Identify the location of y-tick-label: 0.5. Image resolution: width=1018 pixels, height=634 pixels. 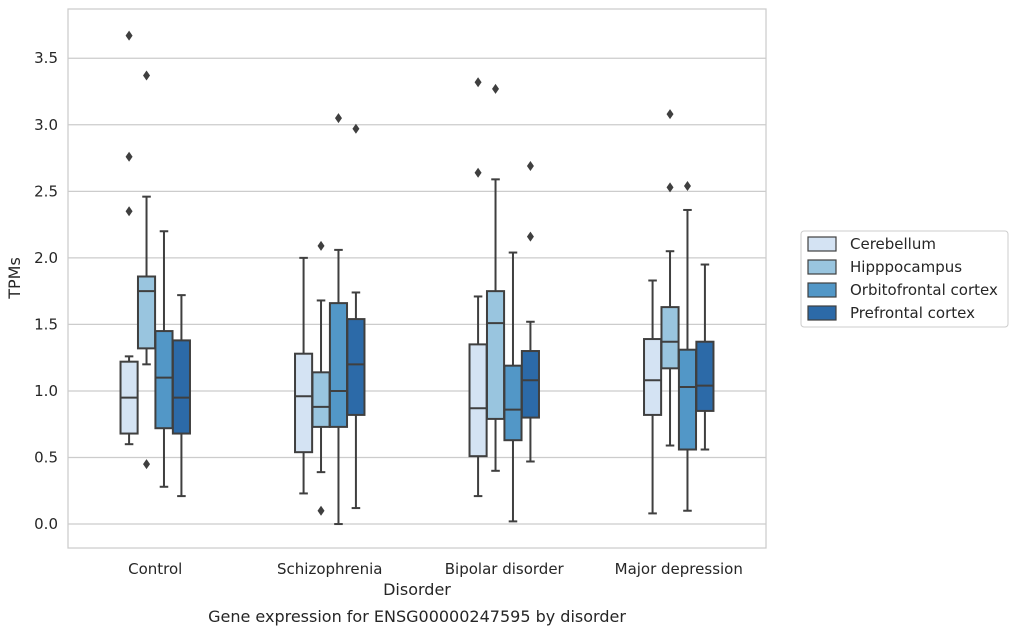
(46, 458).